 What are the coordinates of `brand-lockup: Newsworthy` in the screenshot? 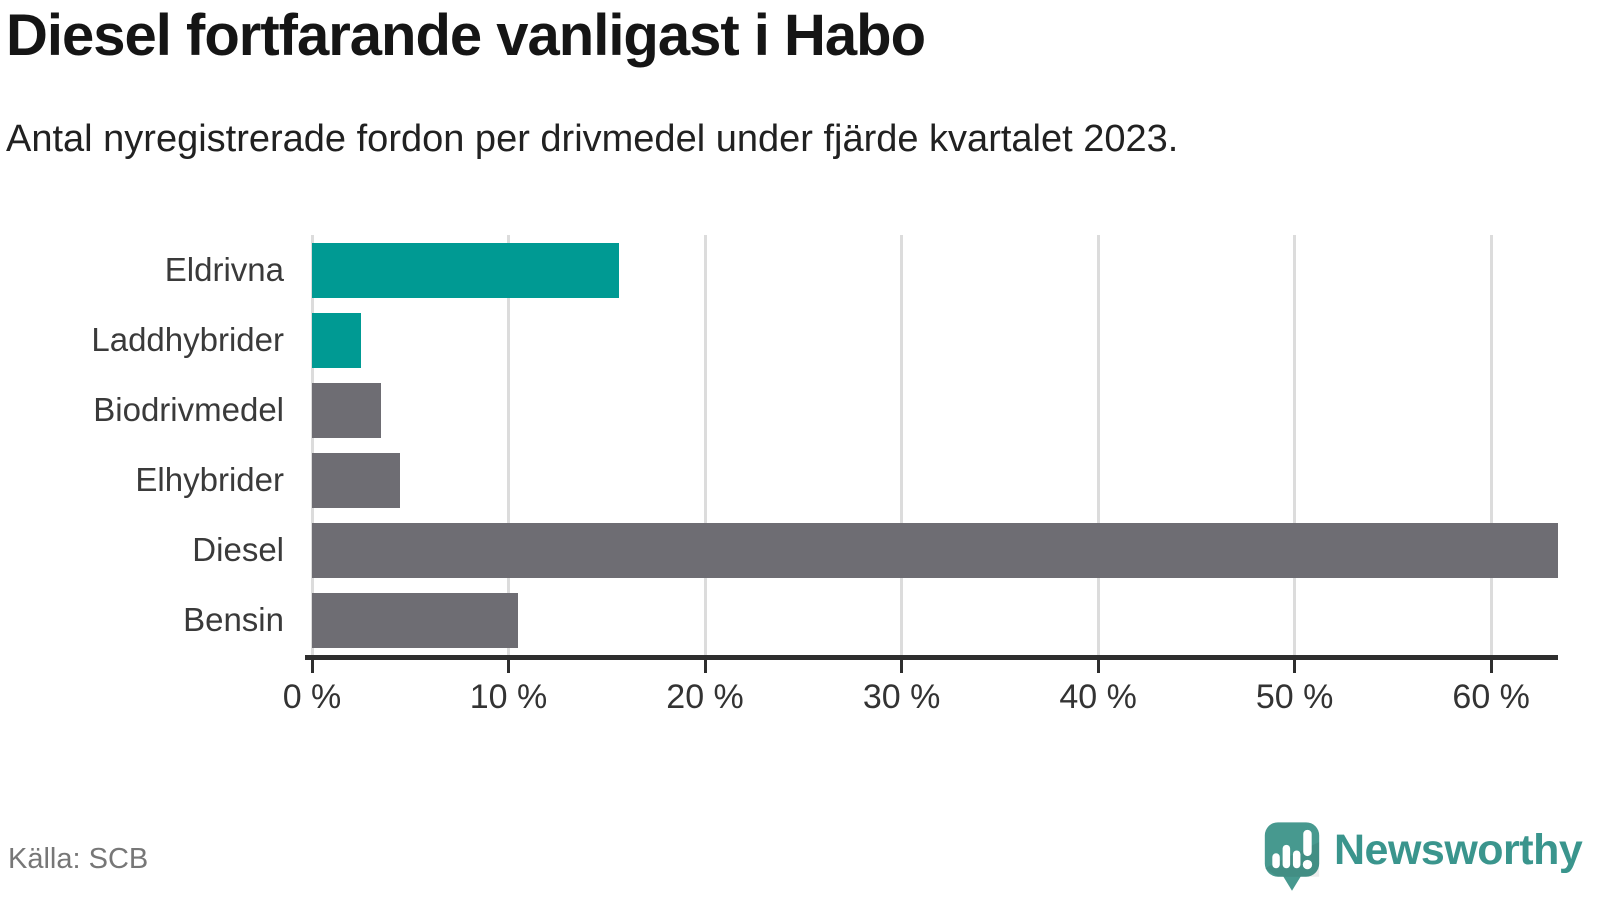 It's located at (1422, 857).